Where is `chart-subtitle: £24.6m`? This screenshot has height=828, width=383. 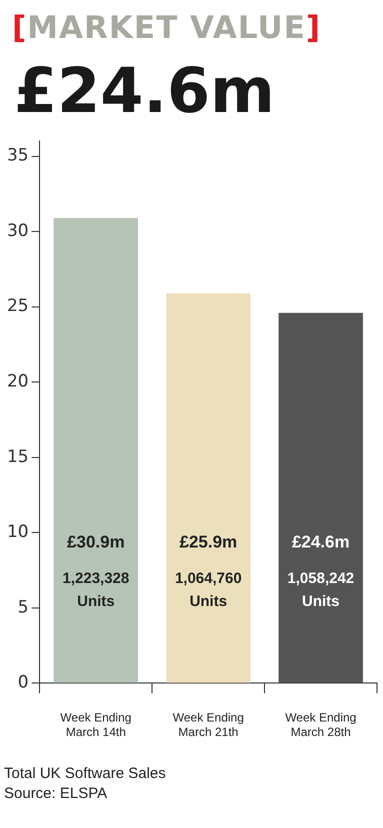 chart-subtitle: £24.6m is located at coordinates (145, 91).